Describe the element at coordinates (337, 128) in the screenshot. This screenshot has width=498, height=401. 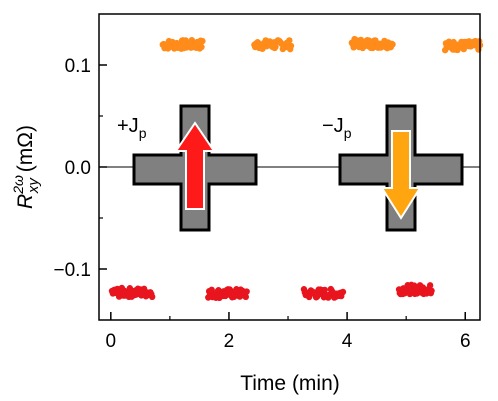
I see `annotation-minus-jp: −Jp` at that location.